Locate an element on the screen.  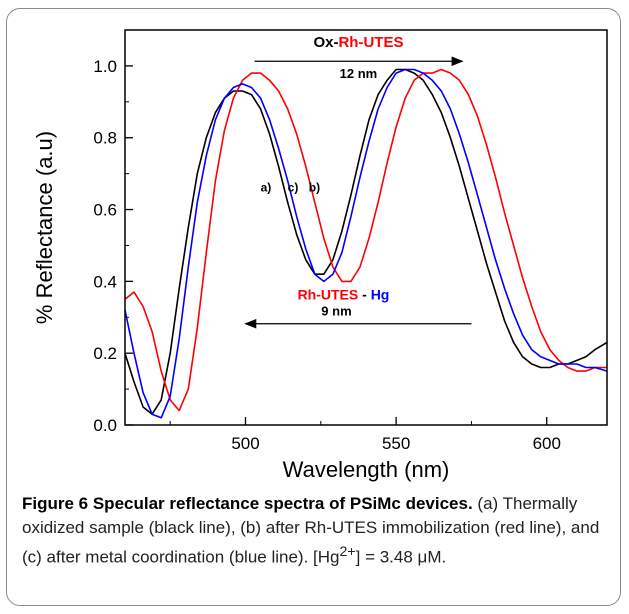
caption-superscript: 2+ is located at coordinates (347, 552).